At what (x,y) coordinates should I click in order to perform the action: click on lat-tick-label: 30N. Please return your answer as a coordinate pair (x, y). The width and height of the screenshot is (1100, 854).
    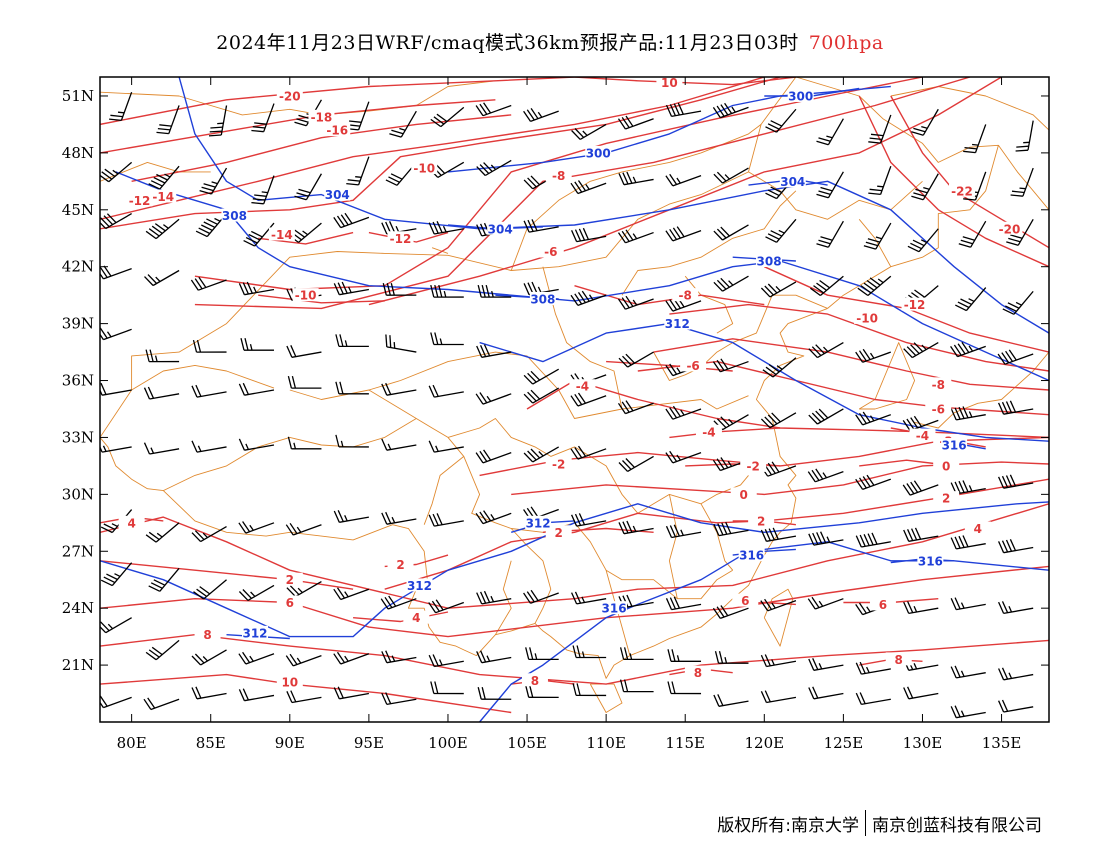
    Looking at the image, I should click on (78, 494).